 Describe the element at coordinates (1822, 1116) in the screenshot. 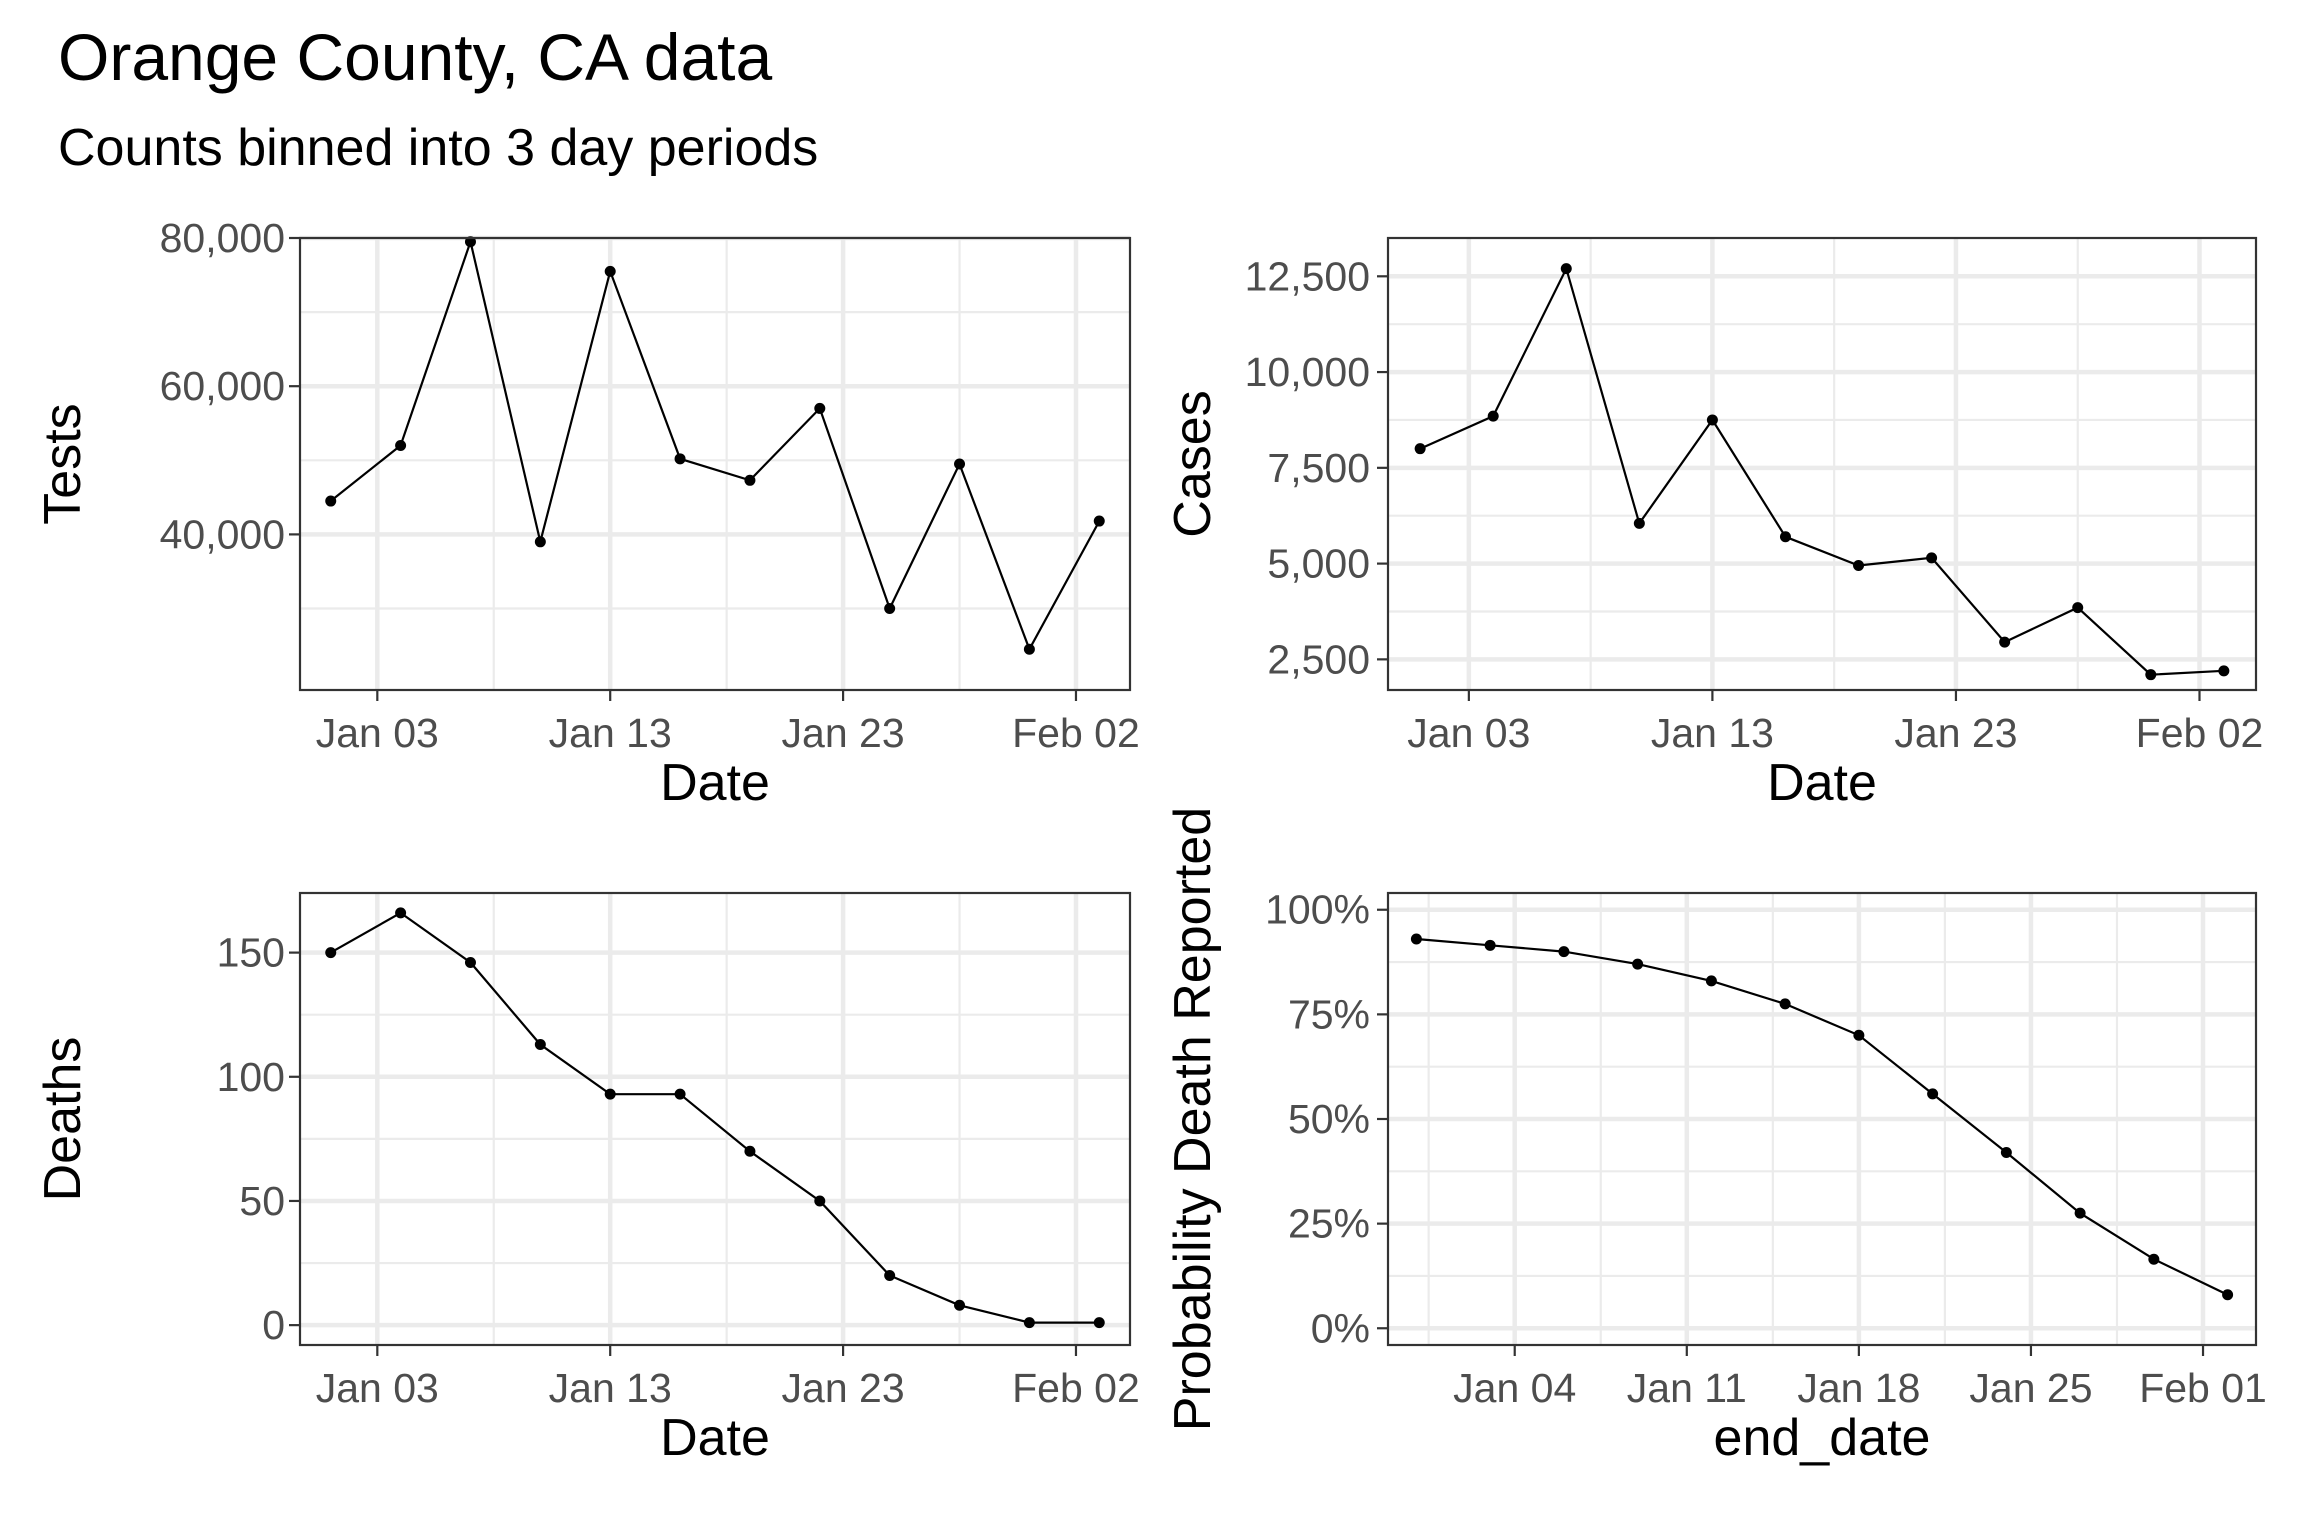

I see `probability-series-line` at that location.